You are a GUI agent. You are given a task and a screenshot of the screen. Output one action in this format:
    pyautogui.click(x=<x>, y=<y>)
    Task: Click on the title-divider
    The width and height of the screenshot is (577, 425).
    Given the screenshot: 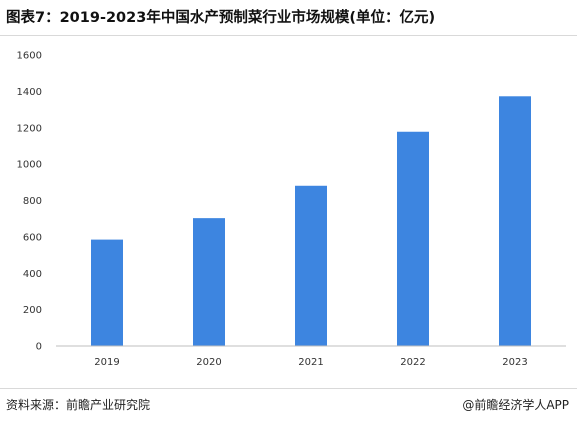 What is the action you would take?
    pyautogui.click(x=288, y=35)
    